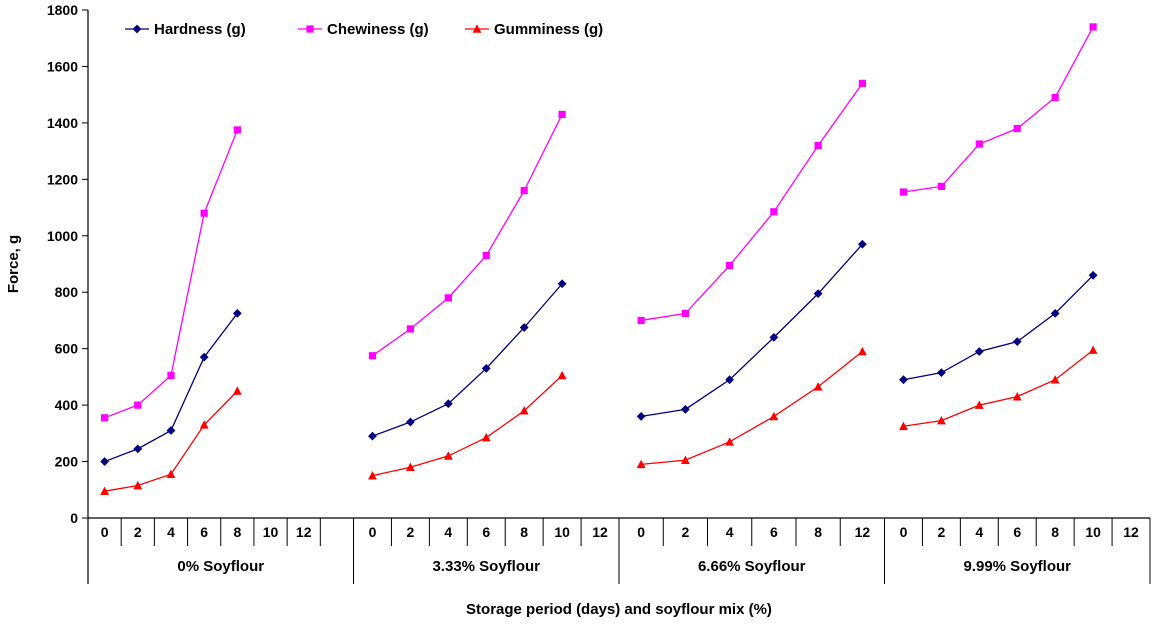 The height and width of the screenshot is (634, 1156). What do you see at coordinates (62, 123) in the screenshot?
I see `y-tick-label: 1400` at bounding box center [62, 123].